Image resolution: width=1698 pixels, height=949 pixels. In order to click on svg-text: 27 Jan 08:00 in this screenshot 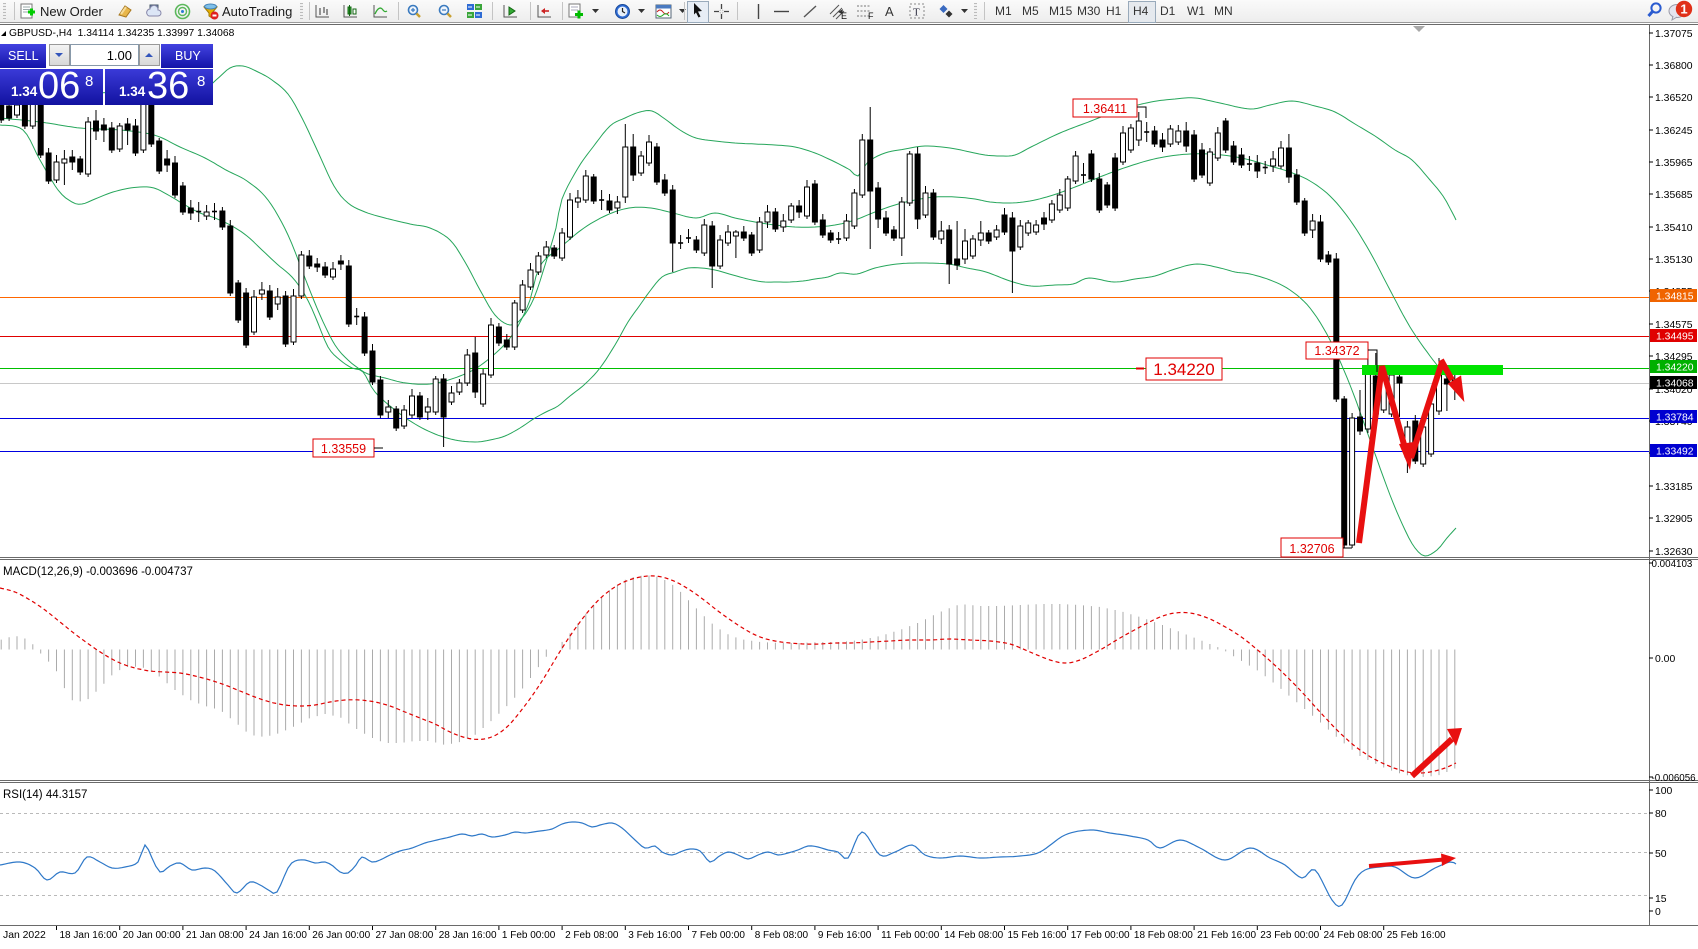, I will do `click(405, 935)`.